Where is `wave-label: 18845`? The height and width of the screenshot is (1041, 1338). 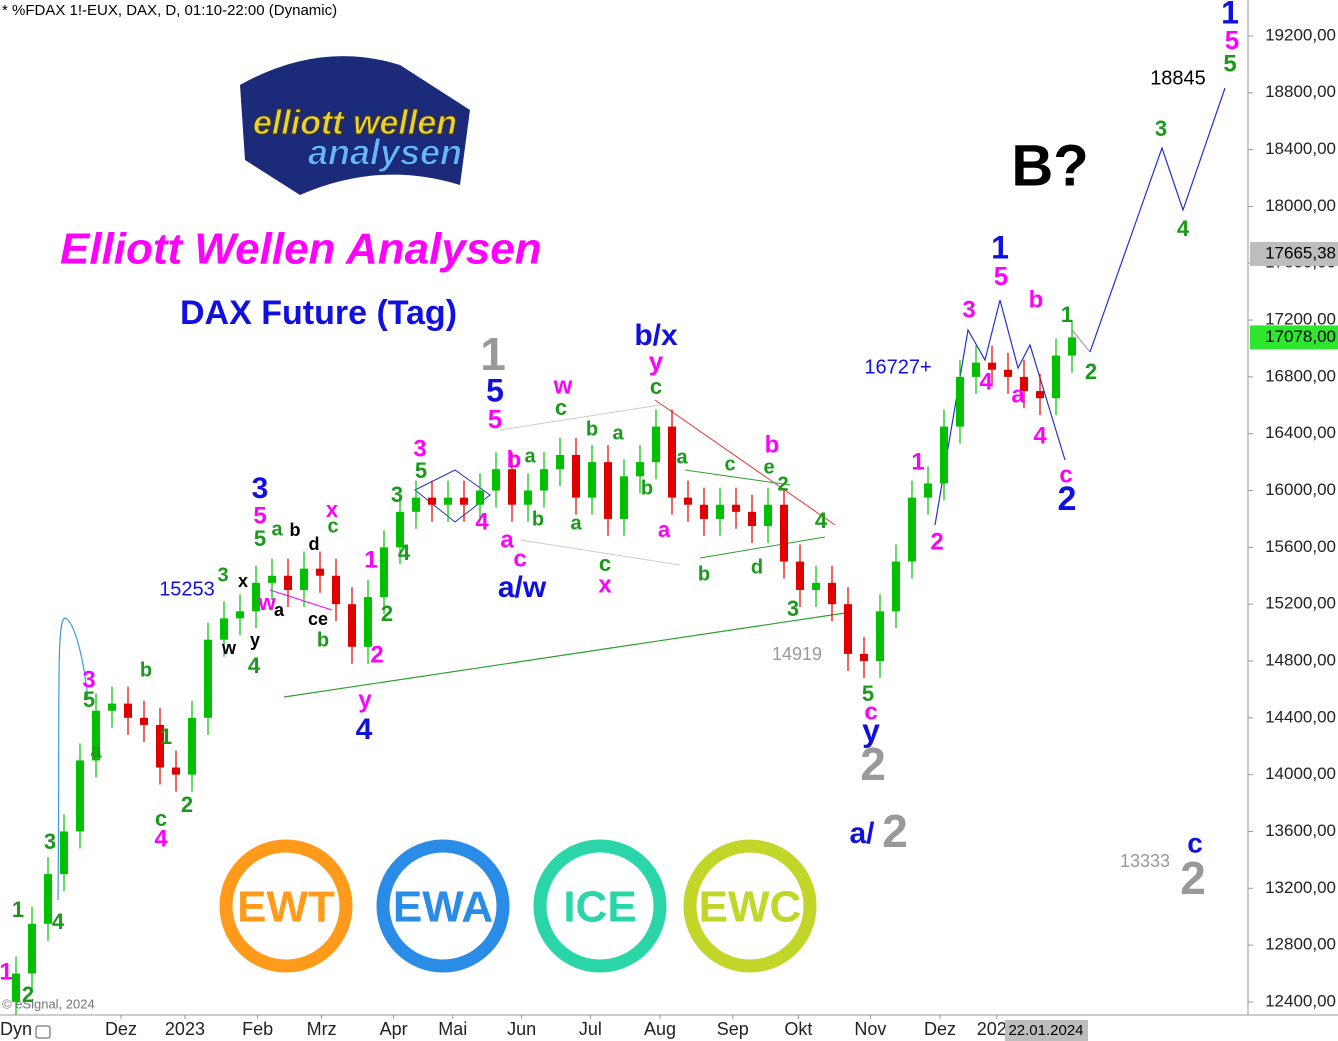 wave-label: 18845 is located at coordinates (1178, 78).